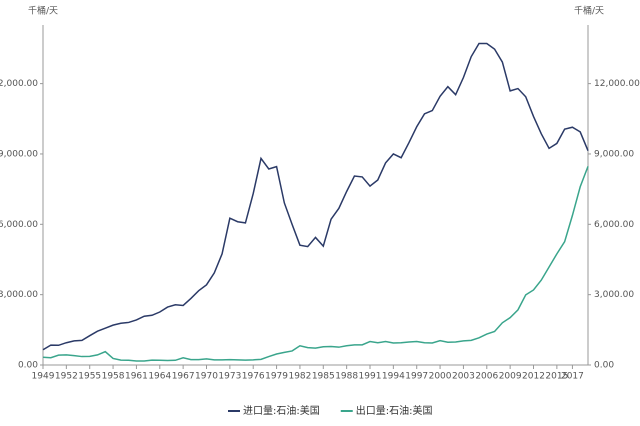 The width and height of the screenshot is (640, 426). What do you see at coordinates (346, 377) in the screenshot?
I see `x-tick-label: 1988` at bounding box center [346, 377].